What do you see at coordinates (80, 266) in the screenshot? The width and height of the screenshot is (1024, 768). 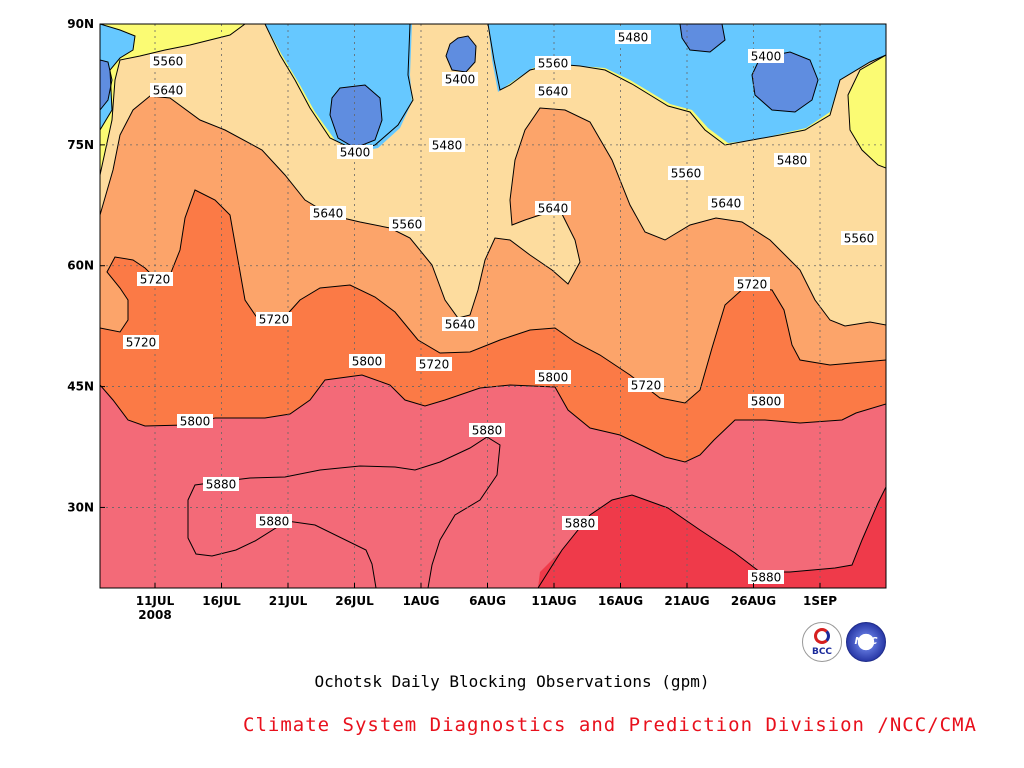 I see `y-tick-label: 60N` at bounding box center [80, 266].